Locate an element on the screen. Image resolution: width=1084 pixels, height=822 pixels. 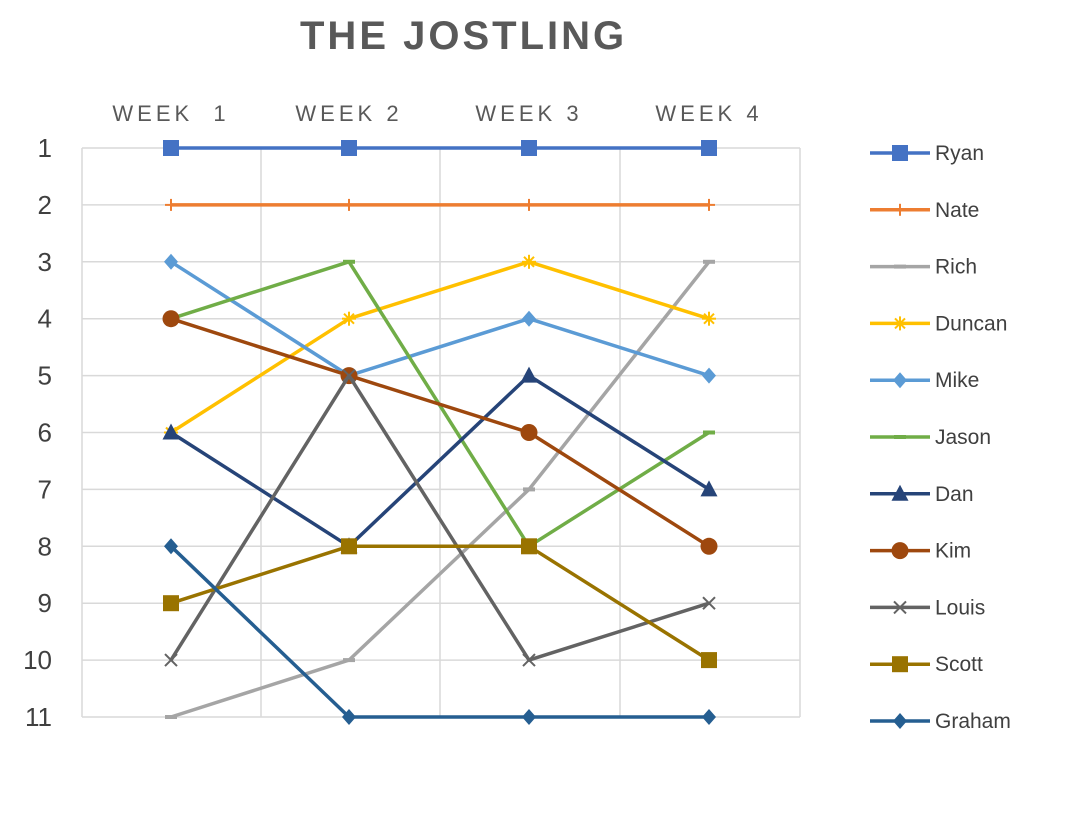
legend-item-duncan: Duncan is located at coordinates (938, 323).